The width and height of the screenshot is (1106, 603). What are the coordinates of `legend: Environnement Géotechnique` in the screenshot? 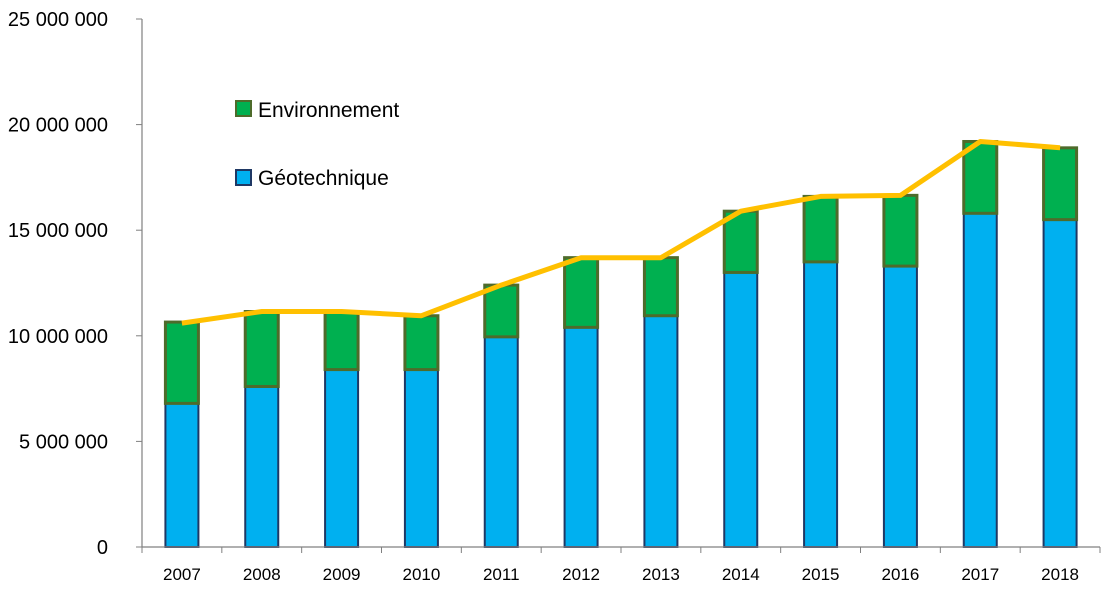 It's located at (317, 144).